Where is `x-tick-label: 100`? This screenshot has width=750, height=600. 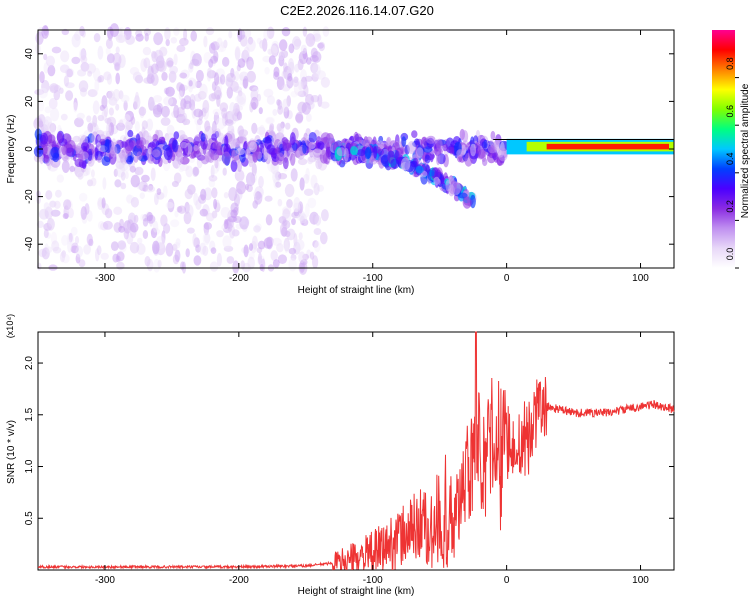
x-tick-label: 100 is located at coordinates (640, 580).